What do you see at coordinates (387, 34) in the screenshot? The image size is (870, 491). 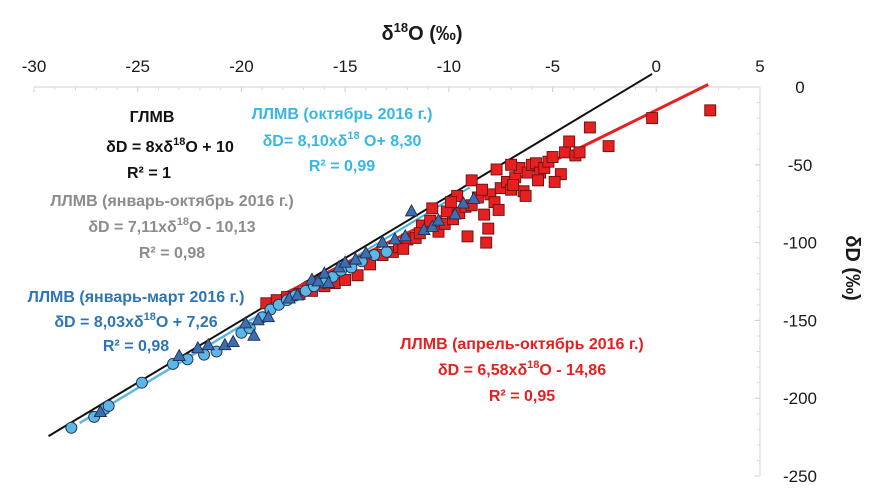 I see `x-title-delta: δ` at bounding box center [387, 34].